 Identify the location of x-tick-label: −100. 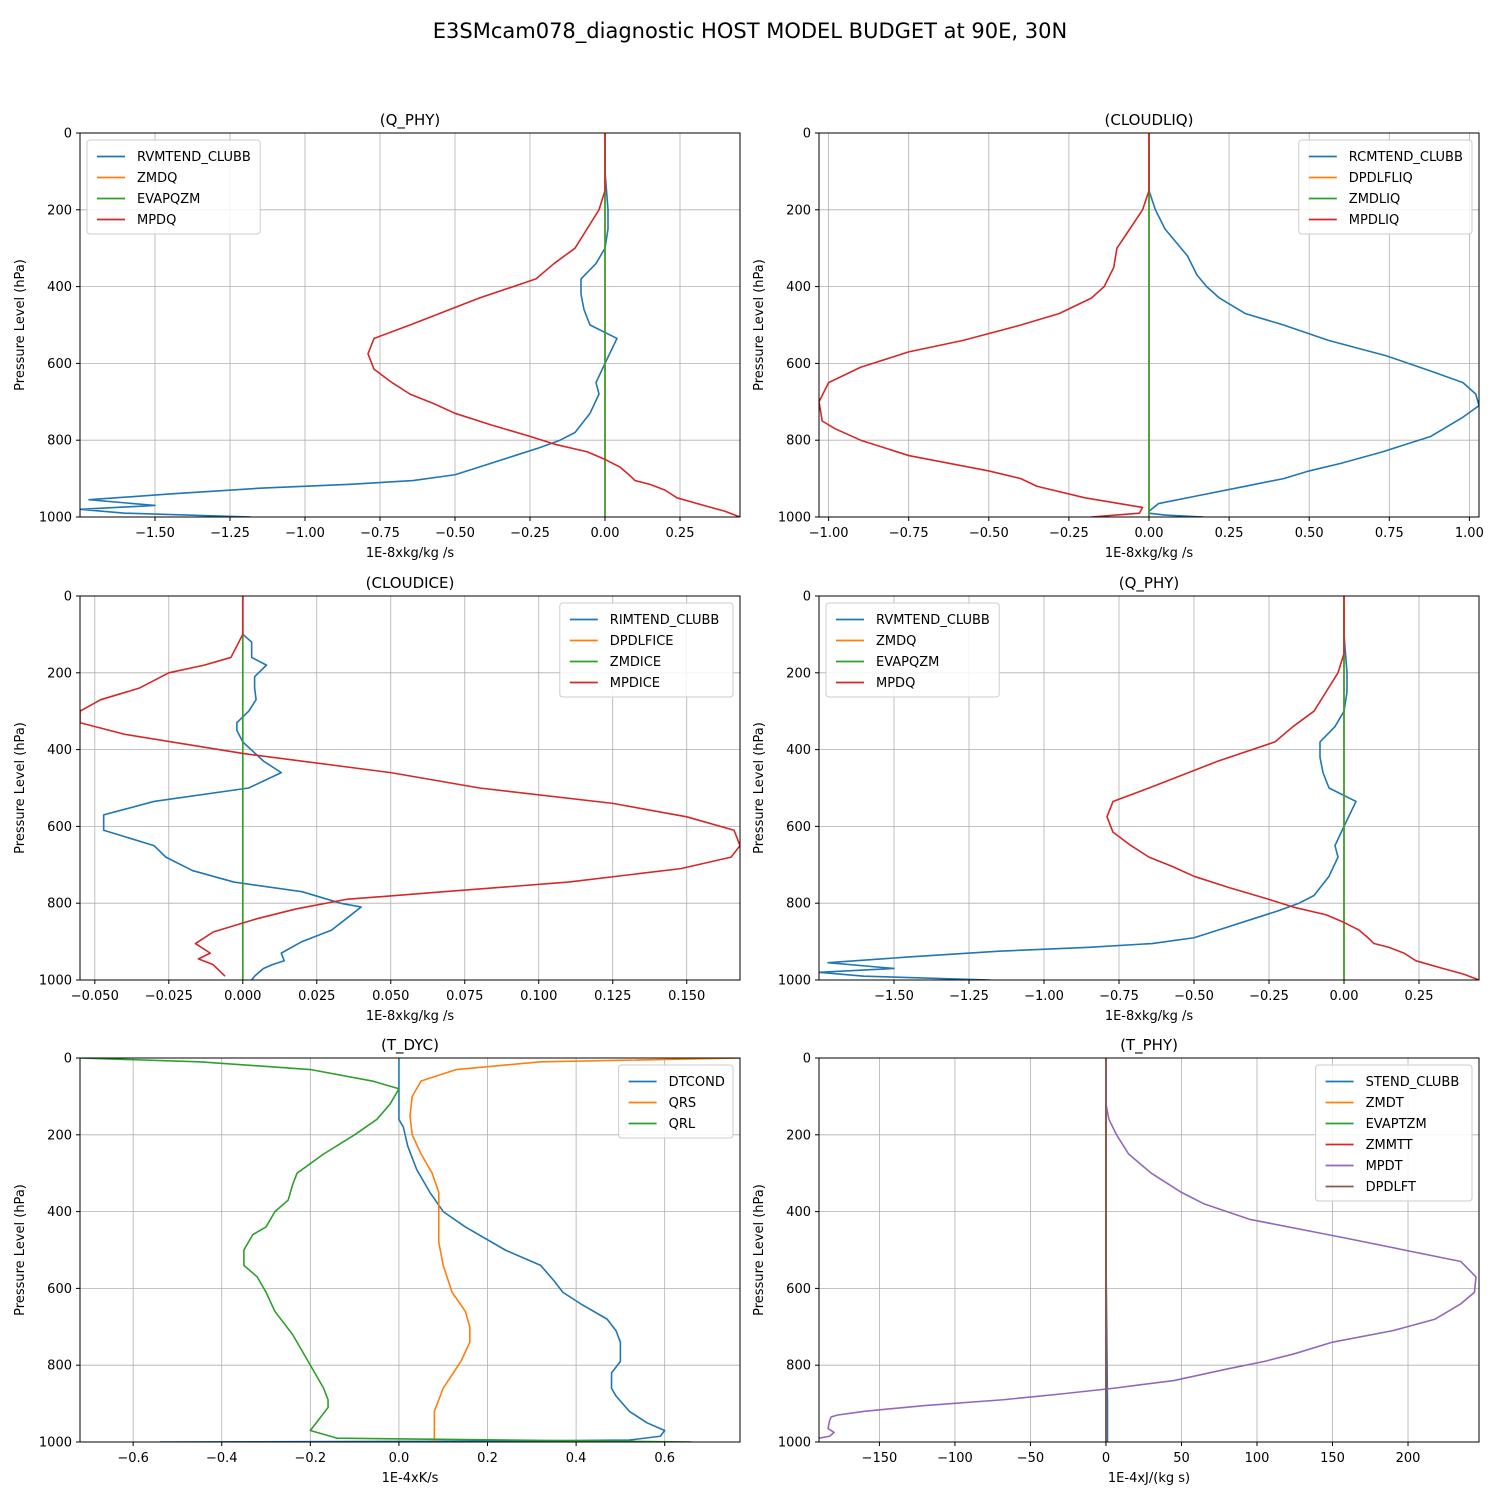
(955, 1458).